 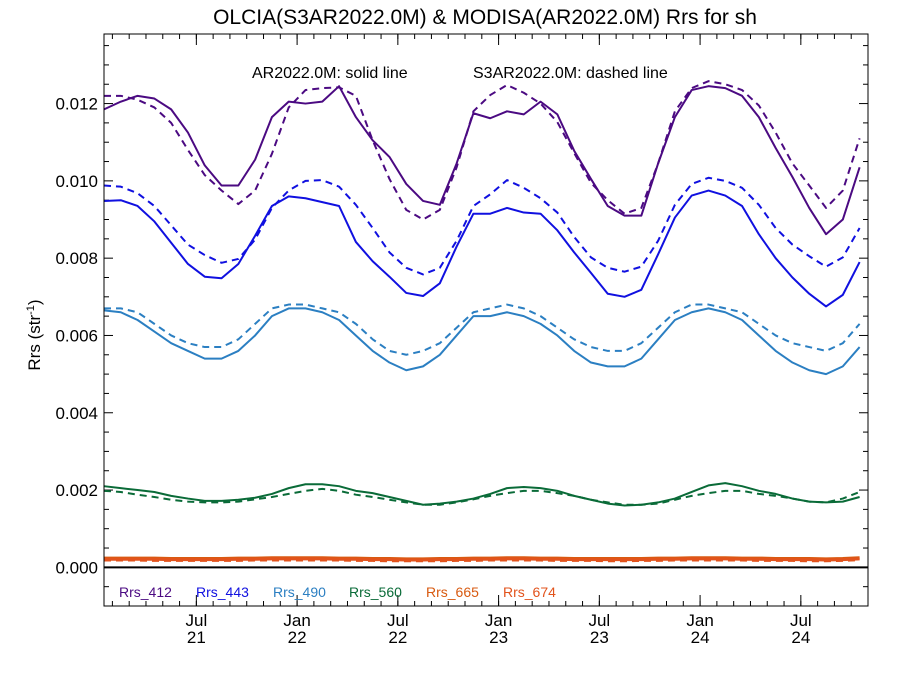 I want to click on series-line-rrs-490-dashed, so click(x=482, y=329).